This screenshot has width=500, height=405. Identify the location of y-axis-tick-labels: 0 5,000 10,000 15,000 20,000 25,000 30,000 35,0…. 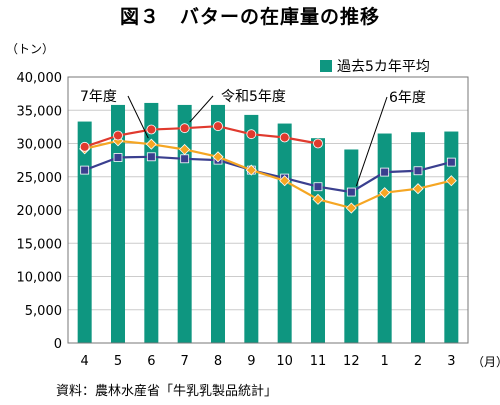
(40, 211).